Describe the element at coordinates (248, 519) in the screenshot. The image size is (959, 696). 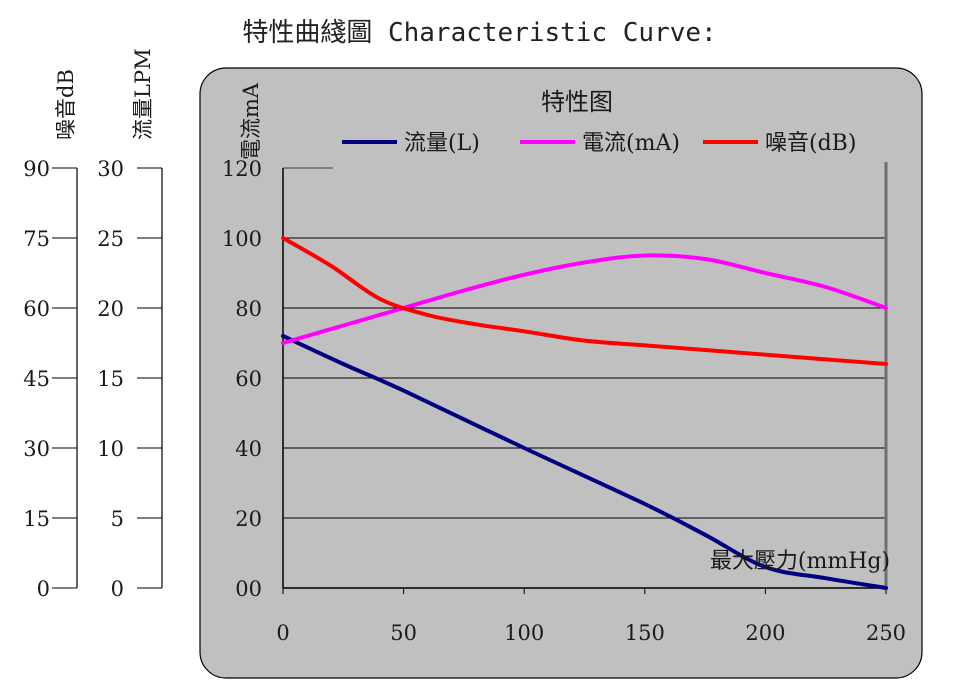
I see `y-tick-label: 20` at that location.